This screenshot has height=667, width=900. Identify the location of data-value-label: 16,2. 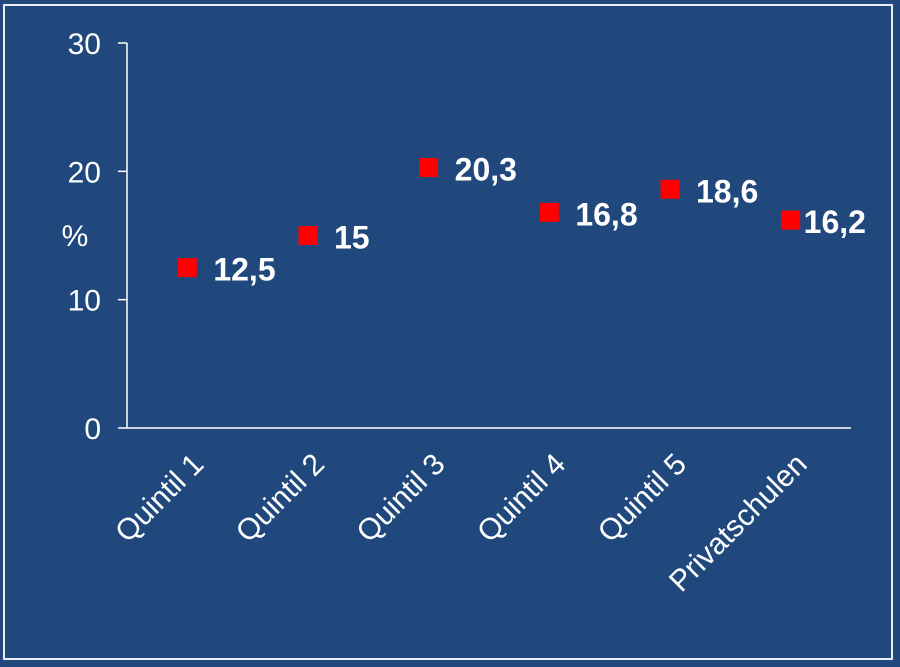
(835, 222).